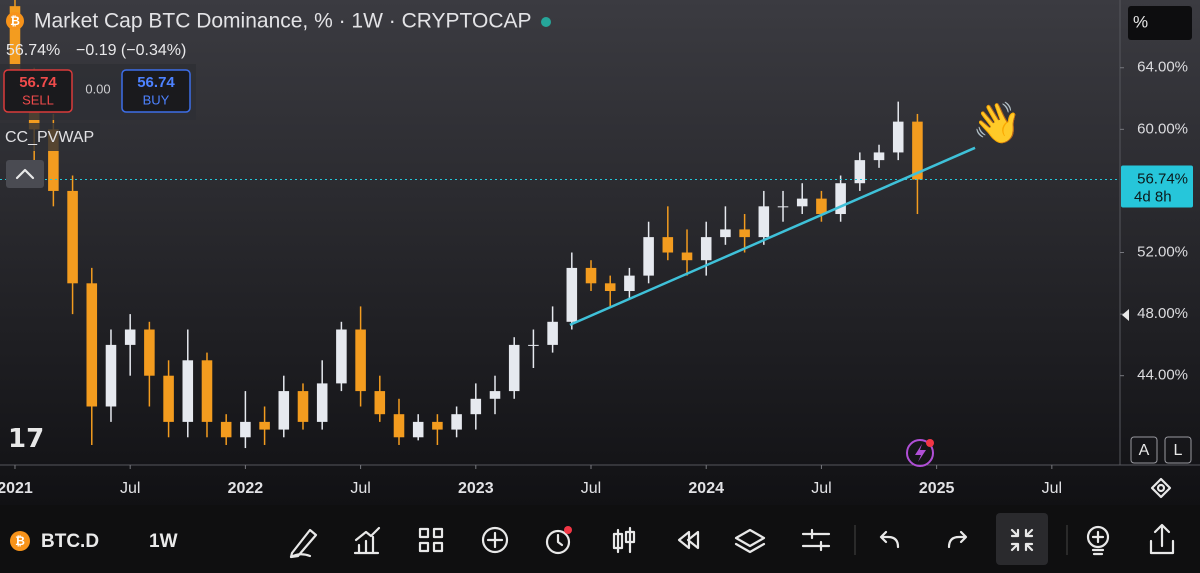 This screenshot has width=1200, height=573. I want to click on buy-button, so click(156, 91).